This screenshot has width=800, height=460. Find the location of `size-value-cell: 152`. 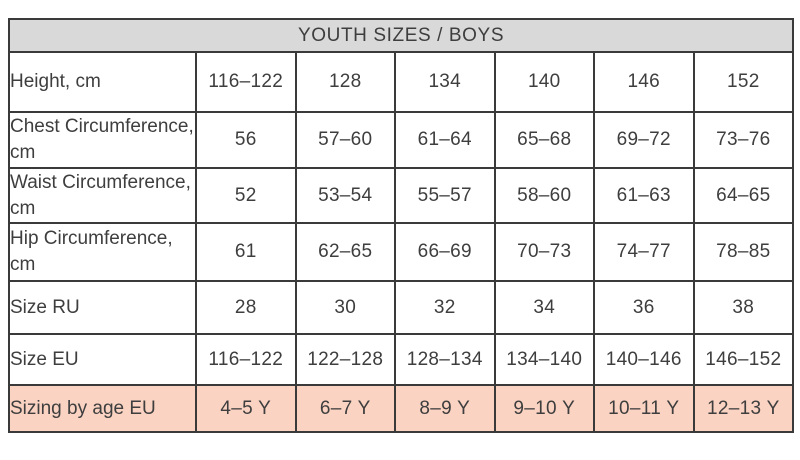

size-value-cell: 152 is located at coordinates (743, 82).